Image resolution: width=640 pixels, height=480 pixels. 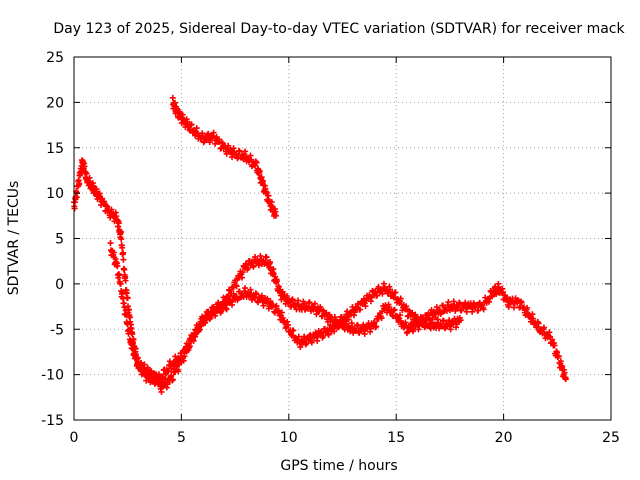 I want to click on x-tick-label: 0, so click(x=74, y=438).